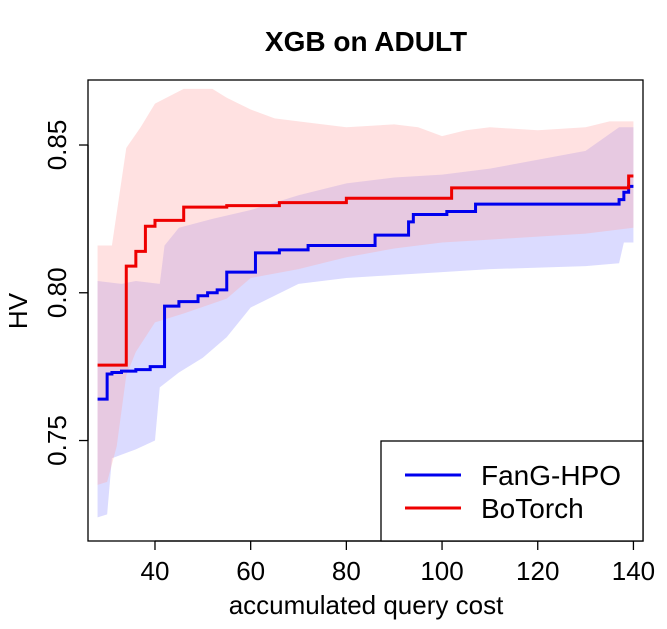 The height and width of the screenshot is (629, 667). Describe the element at coordinates (346, 571) in the screenshot. I see `x-tick-label: 80` at that location.